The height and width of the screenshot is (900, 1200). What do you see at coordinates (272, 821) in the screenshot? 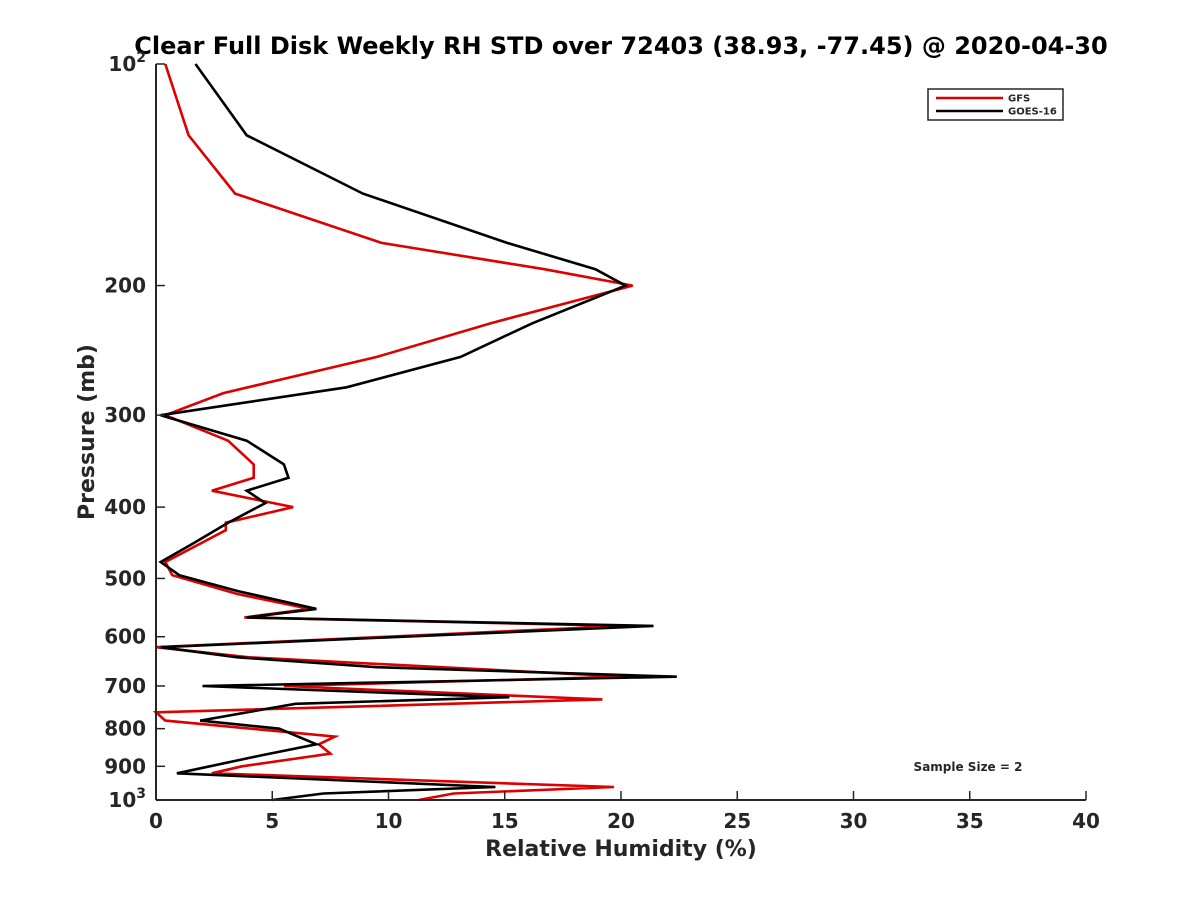
I see `x-tick-label: 5` at bounding box center [272, 821].